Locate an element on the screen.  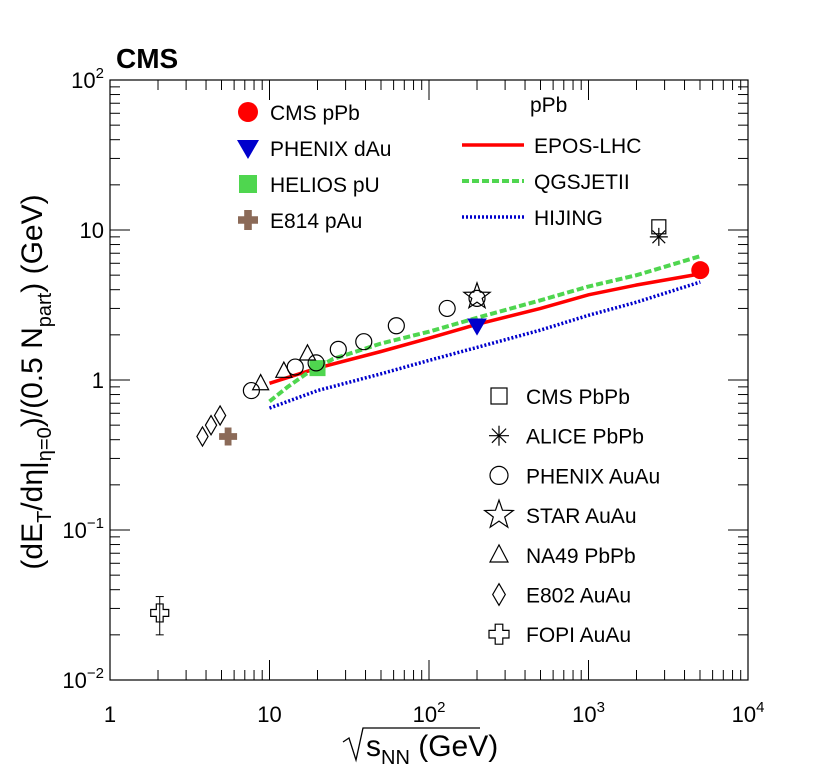
y-tick-label: 10⁻² is located at coordinates (83, 679).